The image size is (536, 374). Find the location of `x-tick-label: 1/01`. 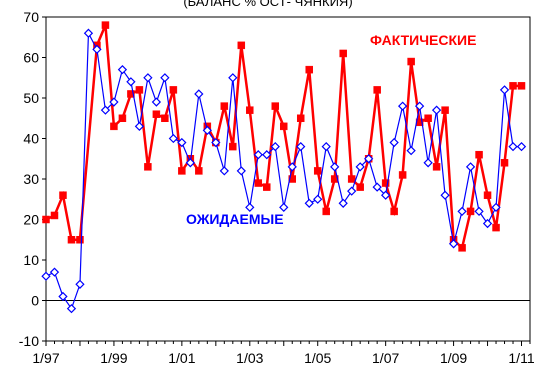

x-tick-label: 1/01 is located at coordinates (181, 358).